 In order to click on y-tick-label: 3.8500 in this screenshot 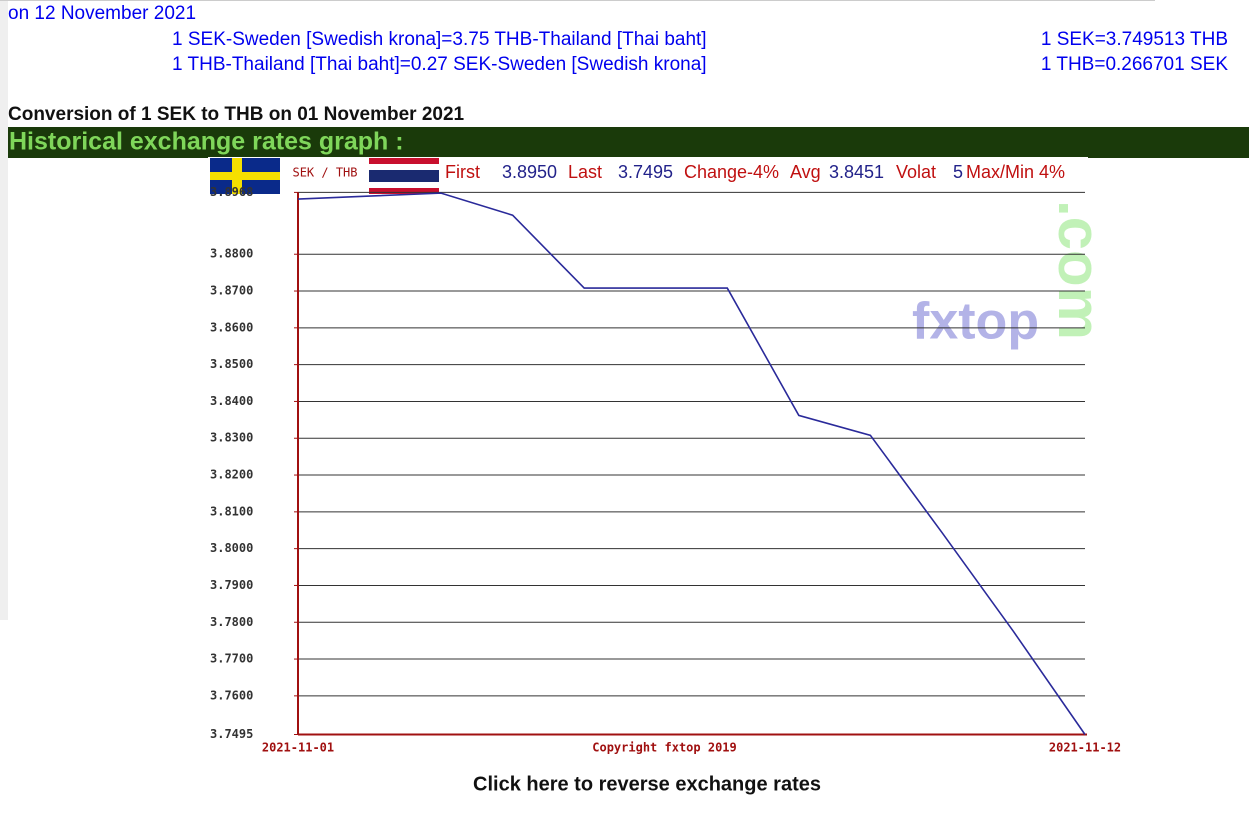, I will do `click(231, 364)`.